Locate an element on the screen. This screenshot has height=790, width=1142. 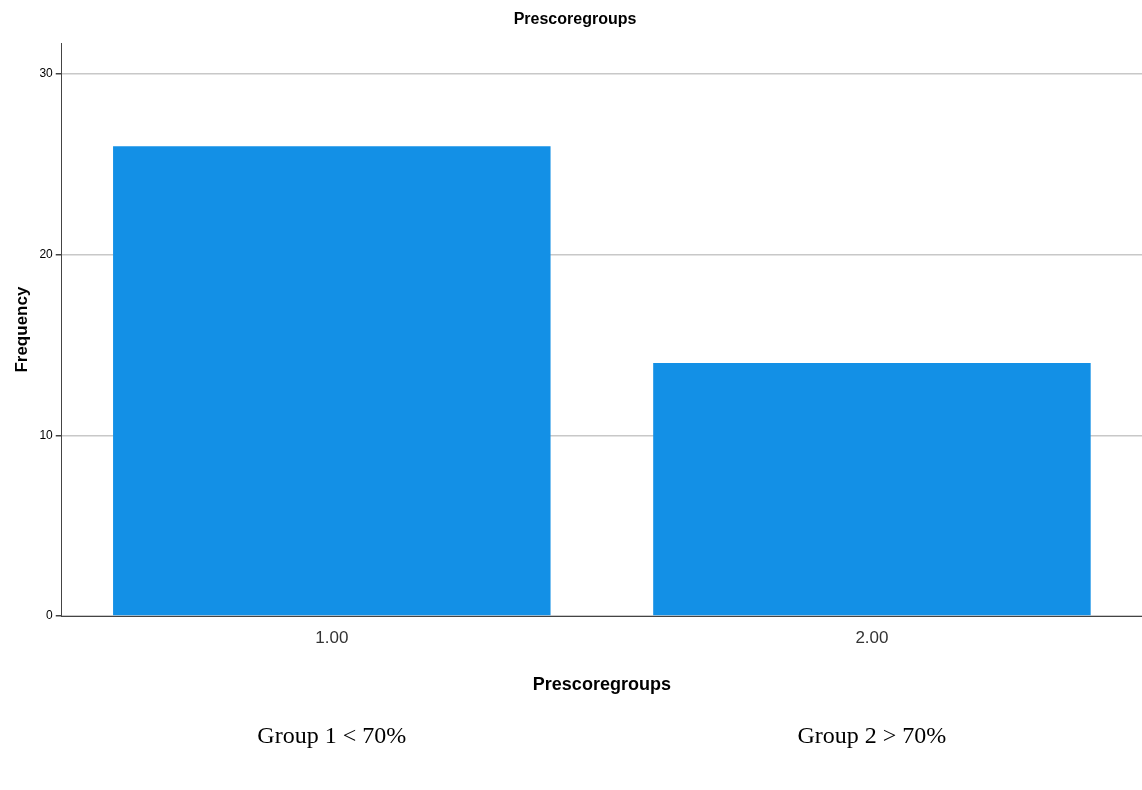
x-tick-label: 2.00 is located at coordinates (872, 637).